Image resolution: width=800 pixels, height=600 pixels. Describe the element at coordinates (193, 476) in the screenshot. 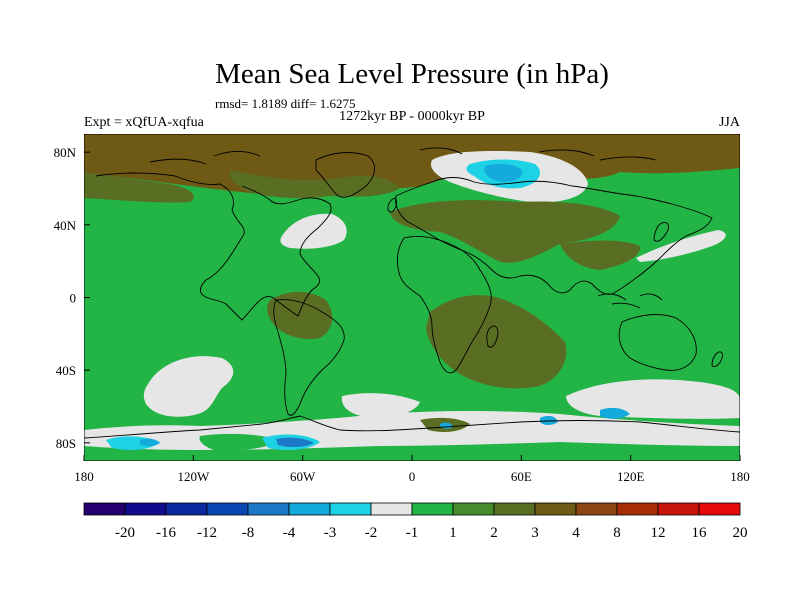

I see `x-tick-label: 120W` at that location.